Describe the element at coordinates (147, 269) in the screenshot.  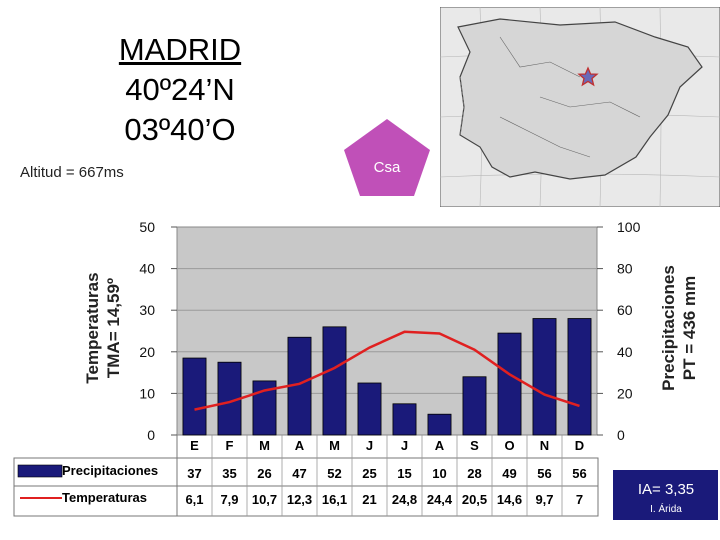
I see `left-tick-label: 40` at that location.